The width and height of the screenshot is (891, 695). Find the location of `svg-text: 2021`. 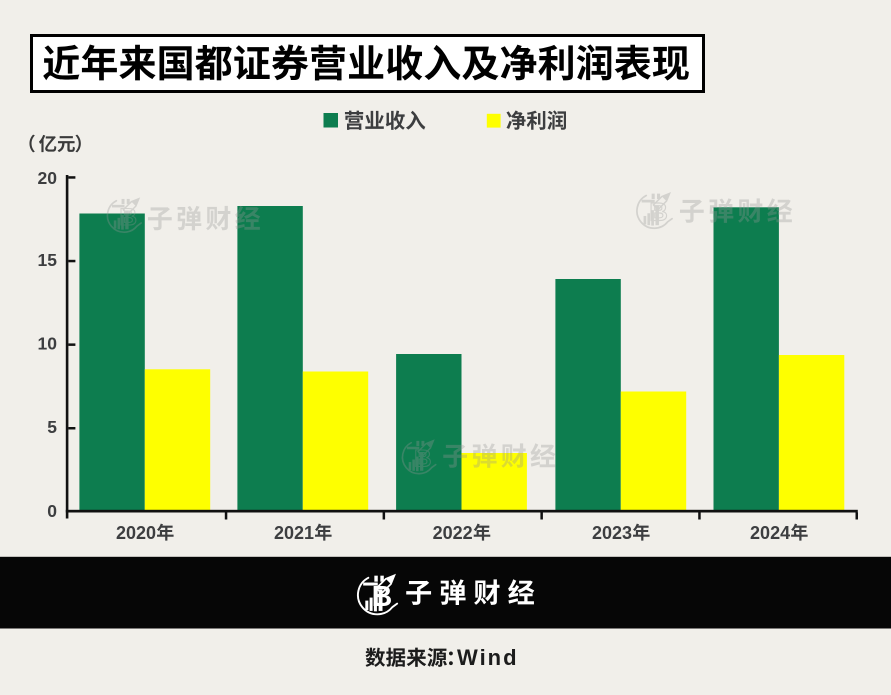

svg-text: 2021 is located at coordinates (294, 533).